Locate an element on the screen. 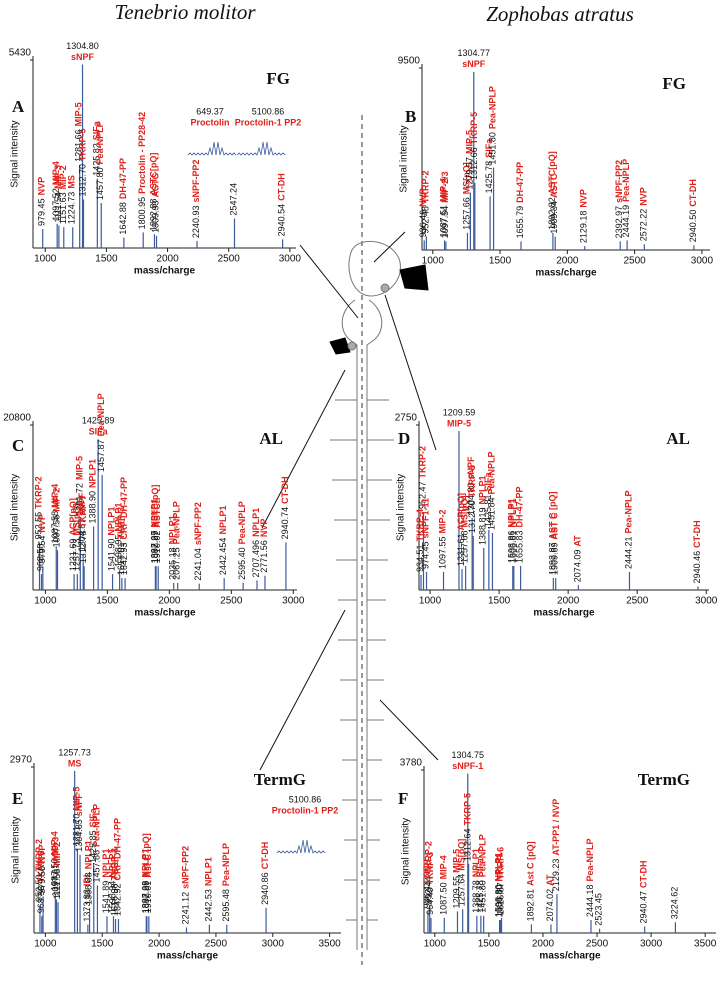 Image resolution: width=722 pixels, height=987 pixels. peak-label: 2241.12 sNPF-PP2 is located at coordinates (186, 885).